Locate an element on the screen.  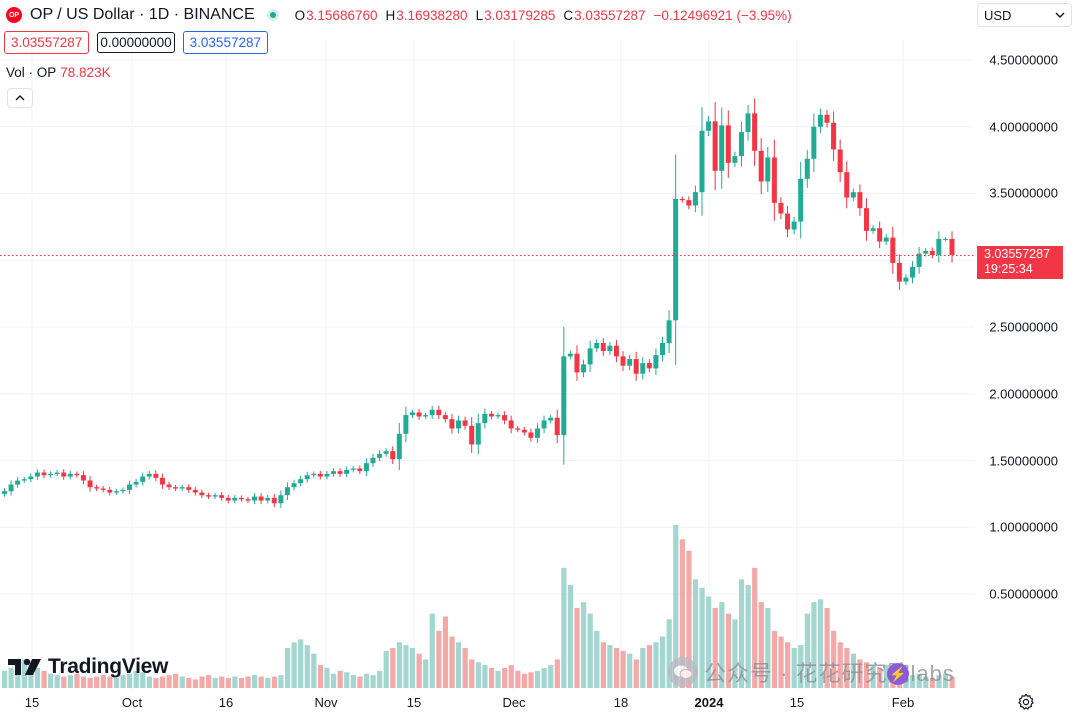
price-axis-label: 1.00000000 is located at coordinates (1023, 527).